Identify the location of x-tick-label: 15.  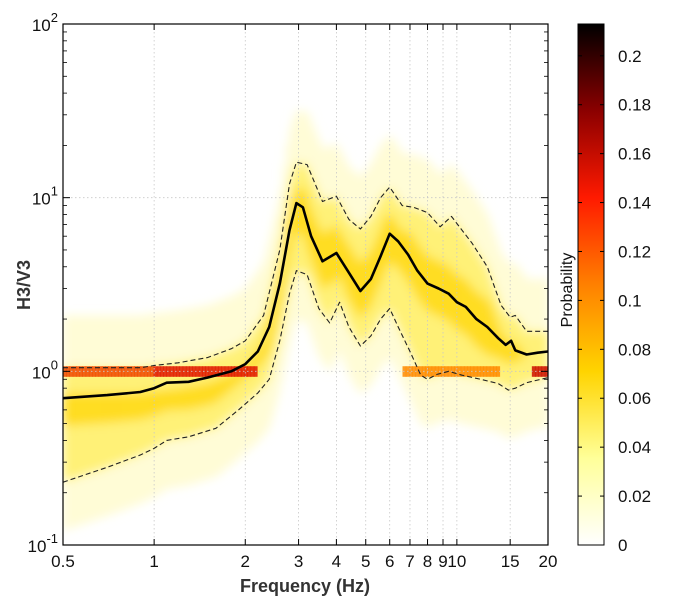
(510, 561).